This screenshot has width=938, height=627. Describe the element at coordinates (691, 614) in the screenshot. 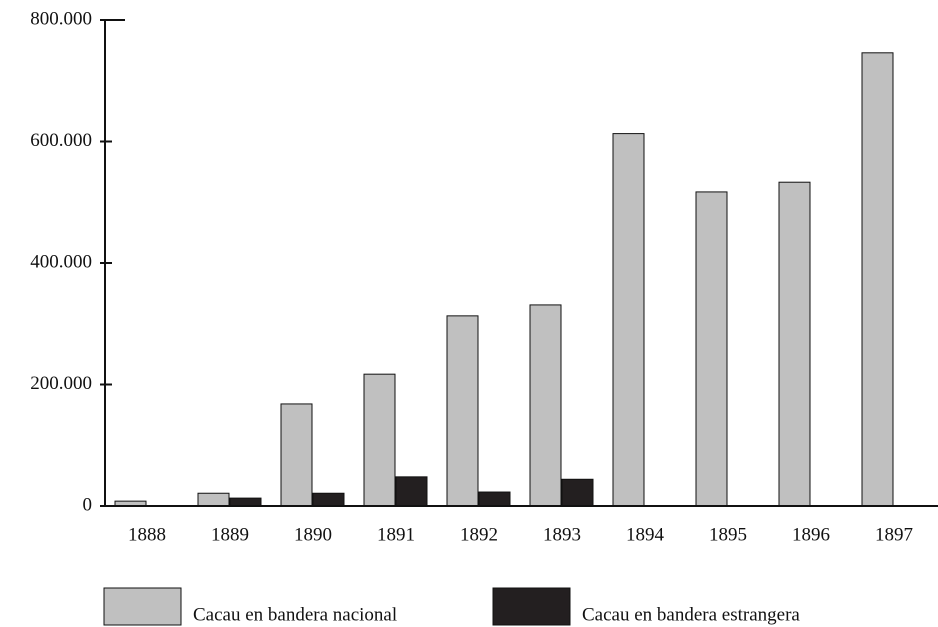

I see `legend-label: Cacau en bandera estrangera` at that location.